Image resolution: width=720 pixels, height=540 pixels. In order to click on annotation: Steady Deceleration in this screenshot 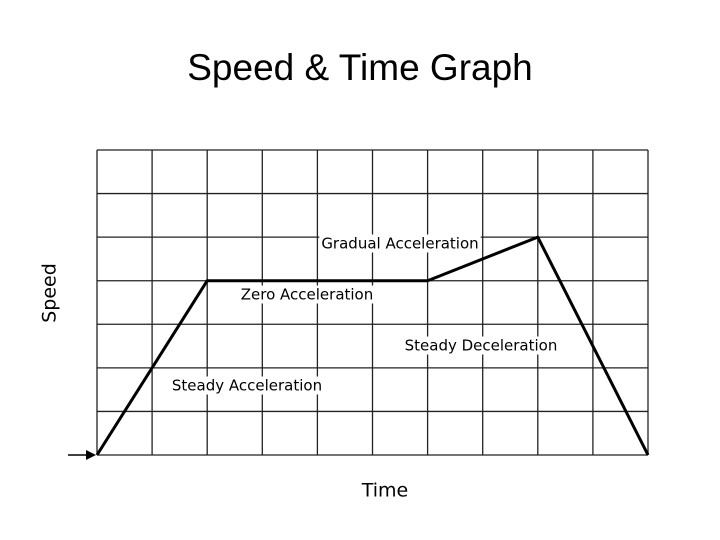, I will do `click(481, 346)`.